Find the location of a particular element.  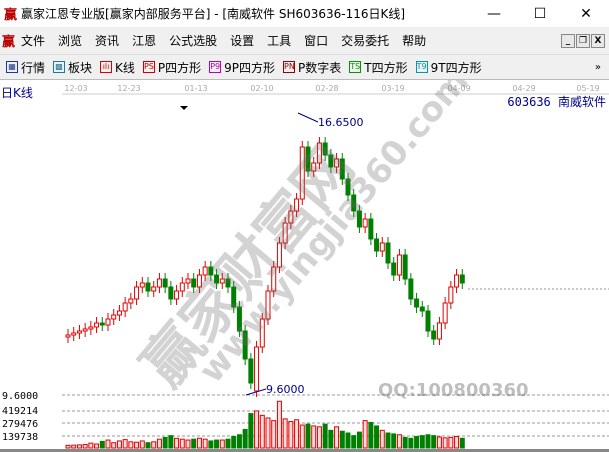

toolbar-button-0: ▦ 行情 is located at coordinates (25, 67).